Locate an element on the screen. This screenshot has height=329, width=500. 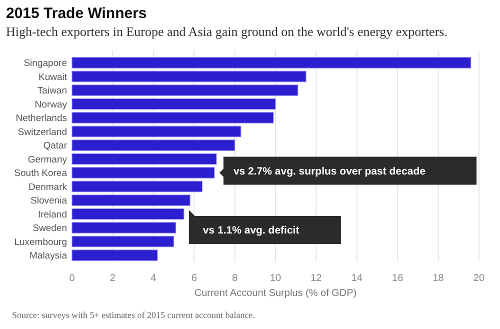
x-tick-label: 14 is located at coordinates (357, 278).